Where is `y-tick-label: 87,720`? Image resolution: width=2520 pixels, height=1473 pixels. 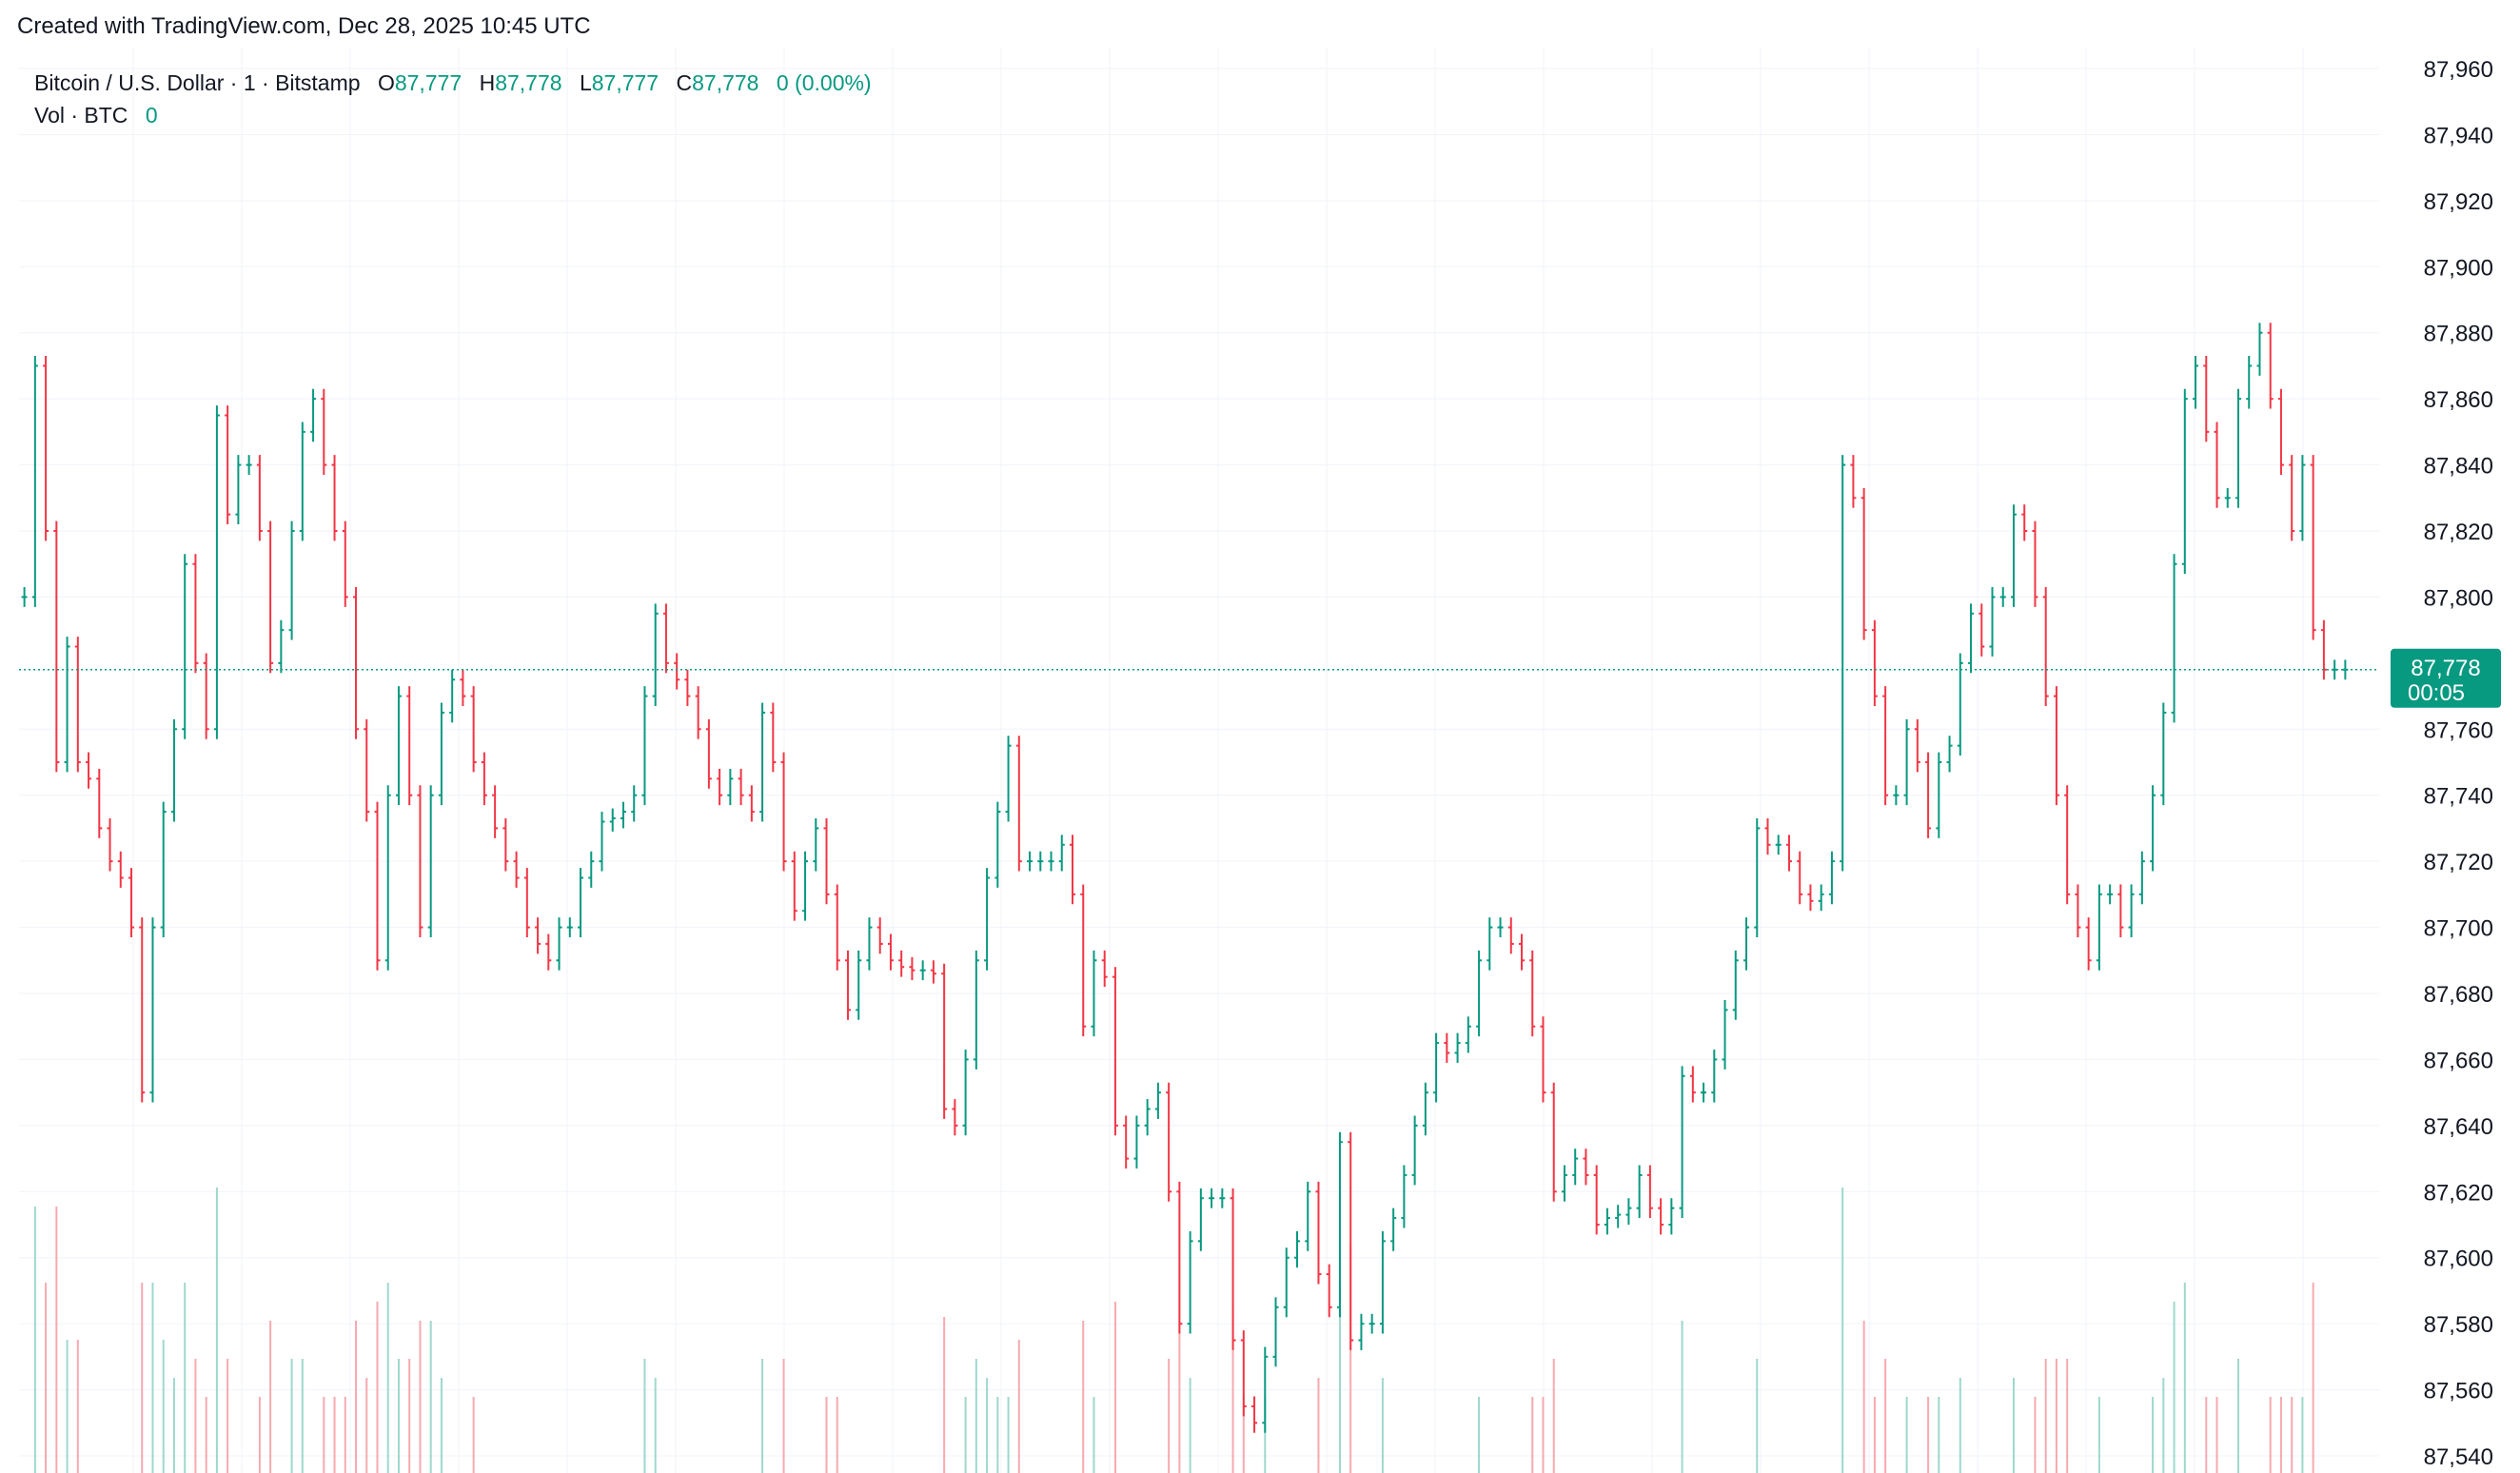
y-tick-label: 87,720 is located at coordinates (2458, 862).